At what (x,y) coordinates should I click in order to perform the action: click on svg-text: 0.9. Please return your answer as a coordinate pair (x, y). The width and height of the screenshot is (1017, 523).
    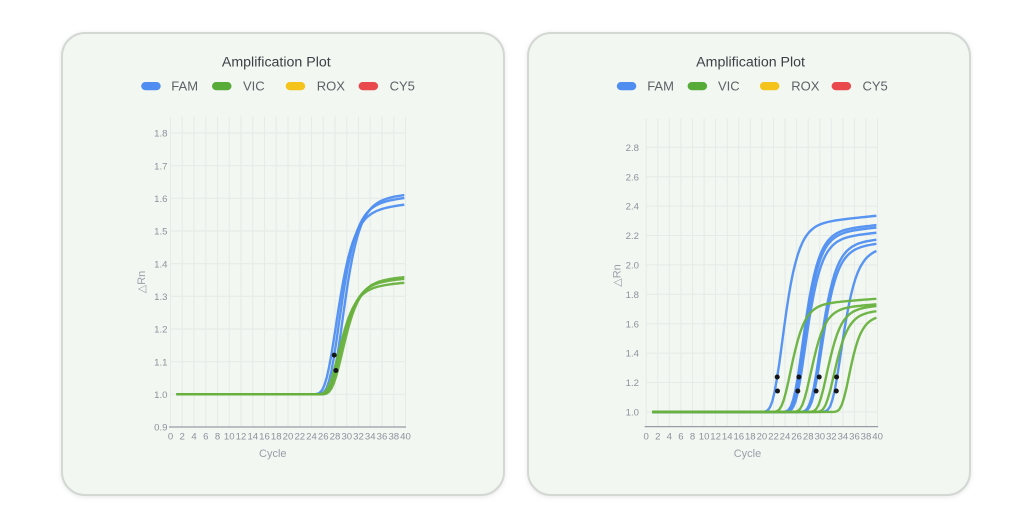
    Looking at the image, I should click on (160, 428).